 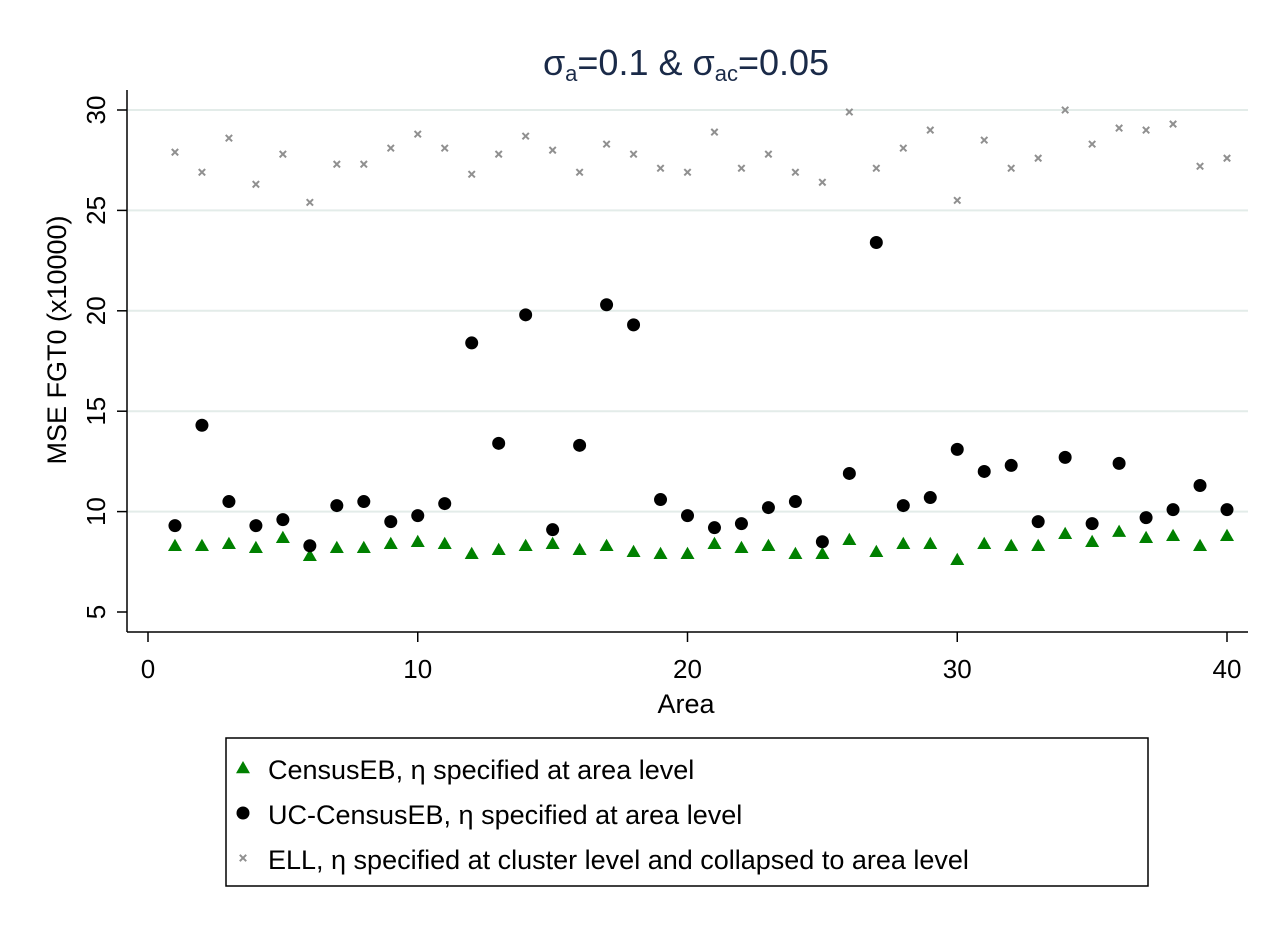 I want to click on y-tick-label-20: 20, so click(x=96, y=310).